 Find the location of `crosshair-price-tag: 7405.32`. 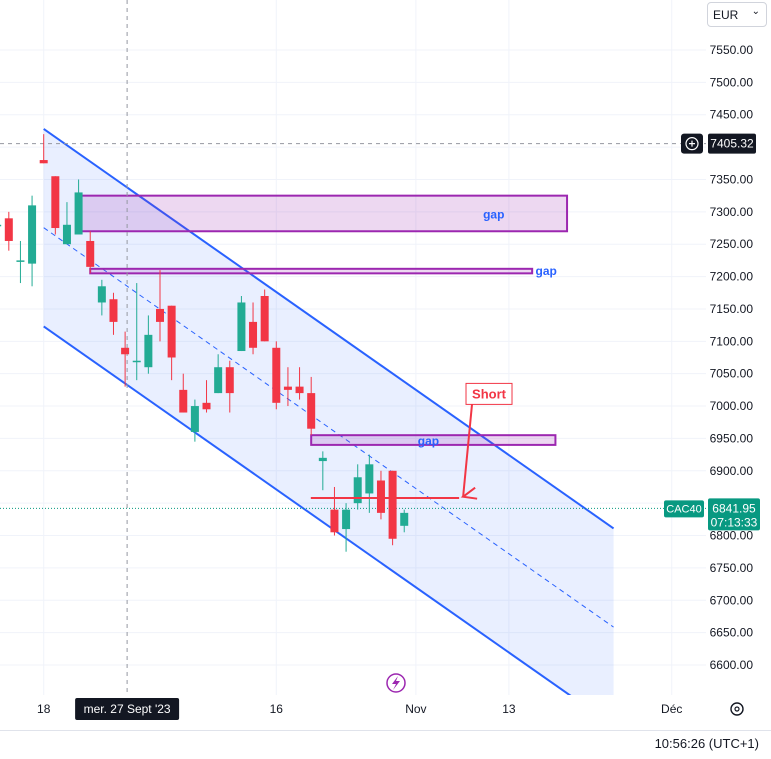

crosshair-price-tag: 7405.32 is located at coordinates (732, 143).